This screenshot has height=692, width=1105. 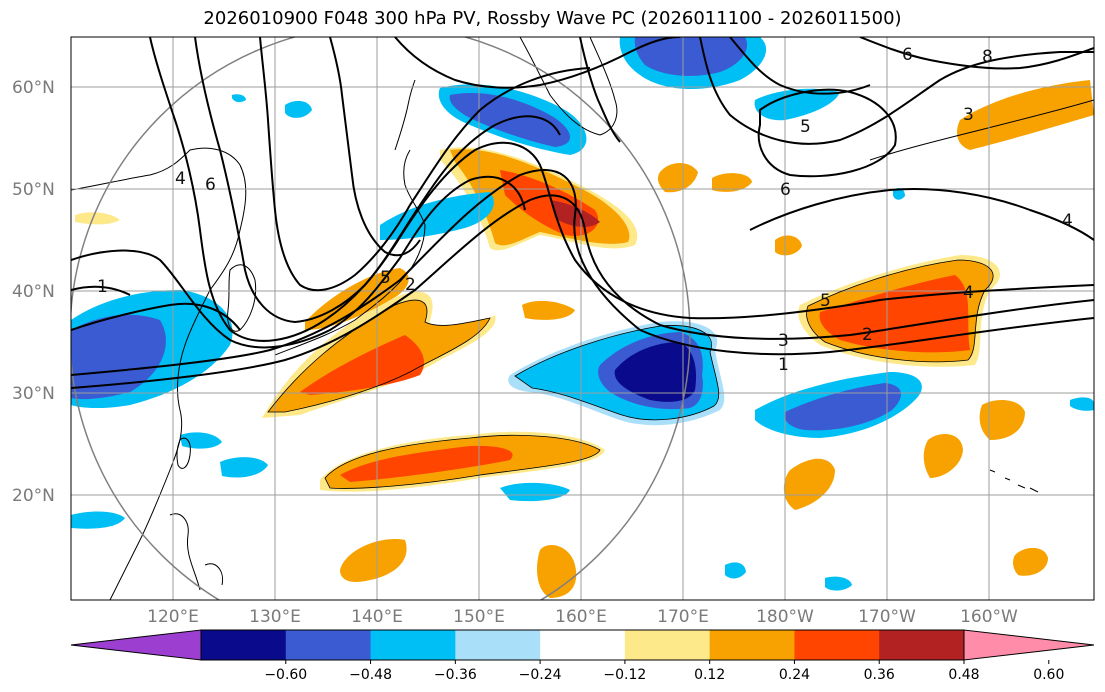 What do you see at coordinates (1014, 481) in the screenshot?
I see `hawaii-islands` at bounding box center [1014, 481].